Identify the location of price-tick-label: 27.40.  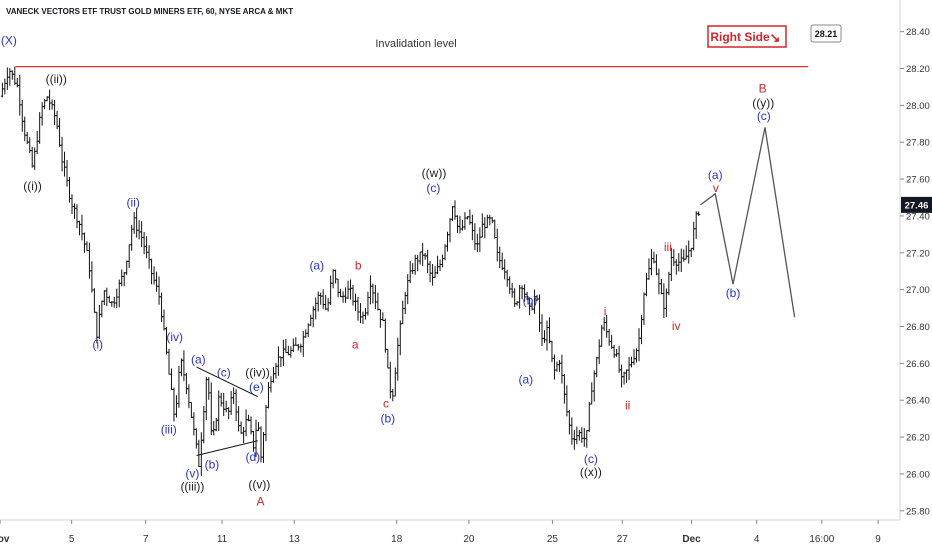
(918, 216).